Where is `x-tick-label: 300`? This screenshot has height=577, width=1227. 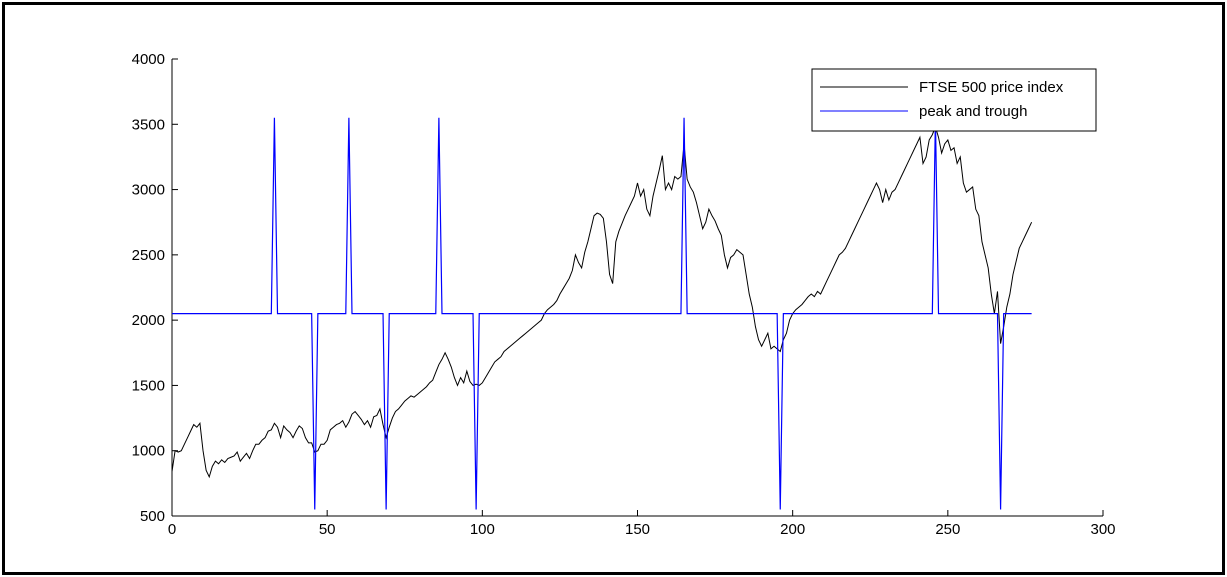
x-tick-label: 300 is located at coordinates (1102, 529).